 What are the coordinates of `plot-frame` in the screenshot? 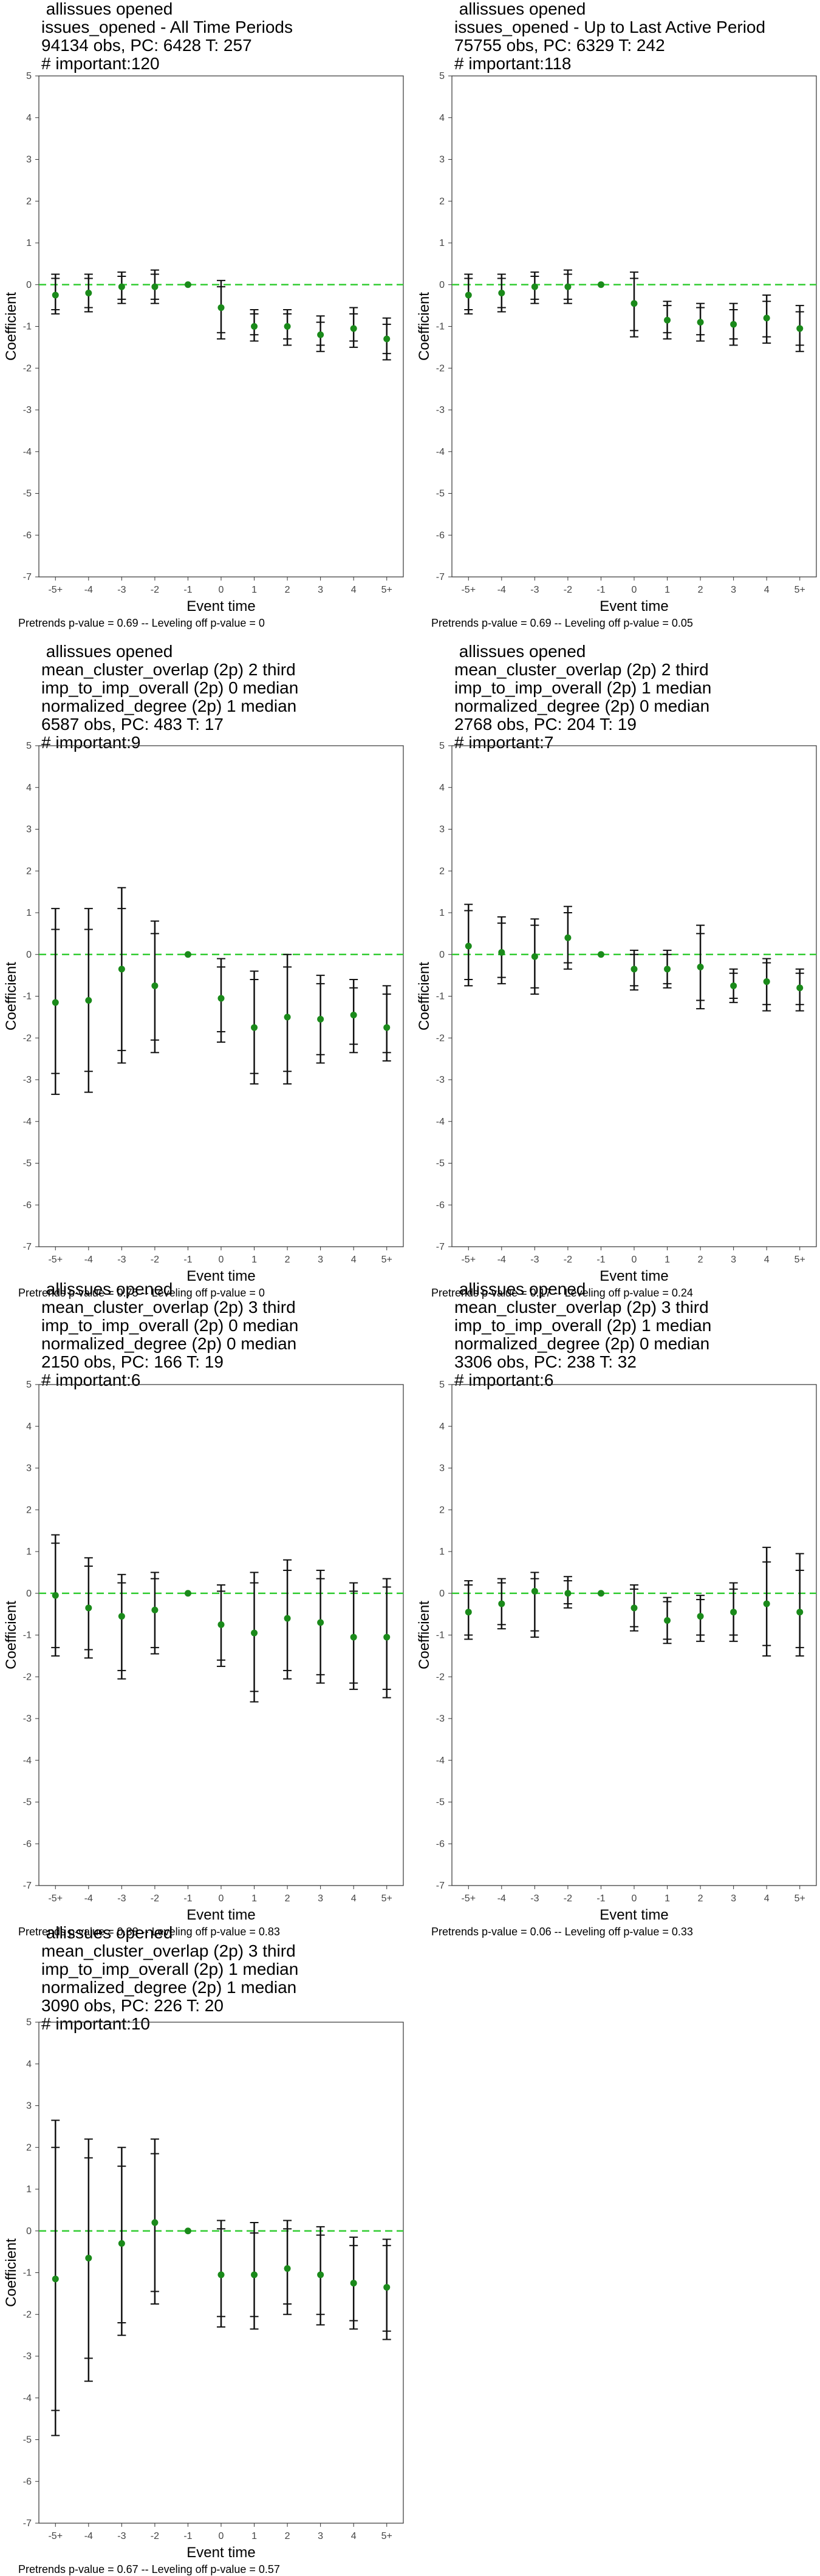 It's located at (634, 1635).